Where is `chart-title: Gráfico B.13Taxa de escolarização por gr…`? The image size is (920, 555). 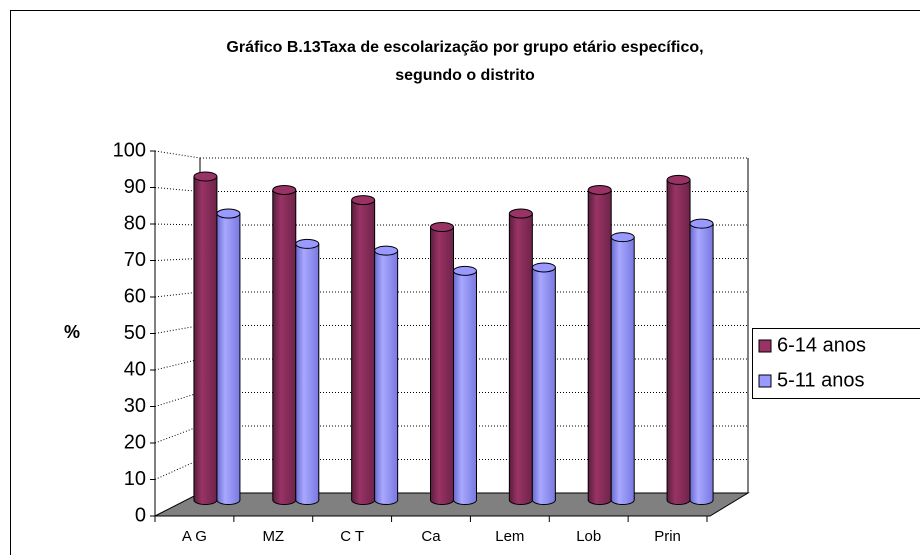 chart-title: Gráfico B.13Taxa de escolarização por gr… is located at coordinates (464, 47).